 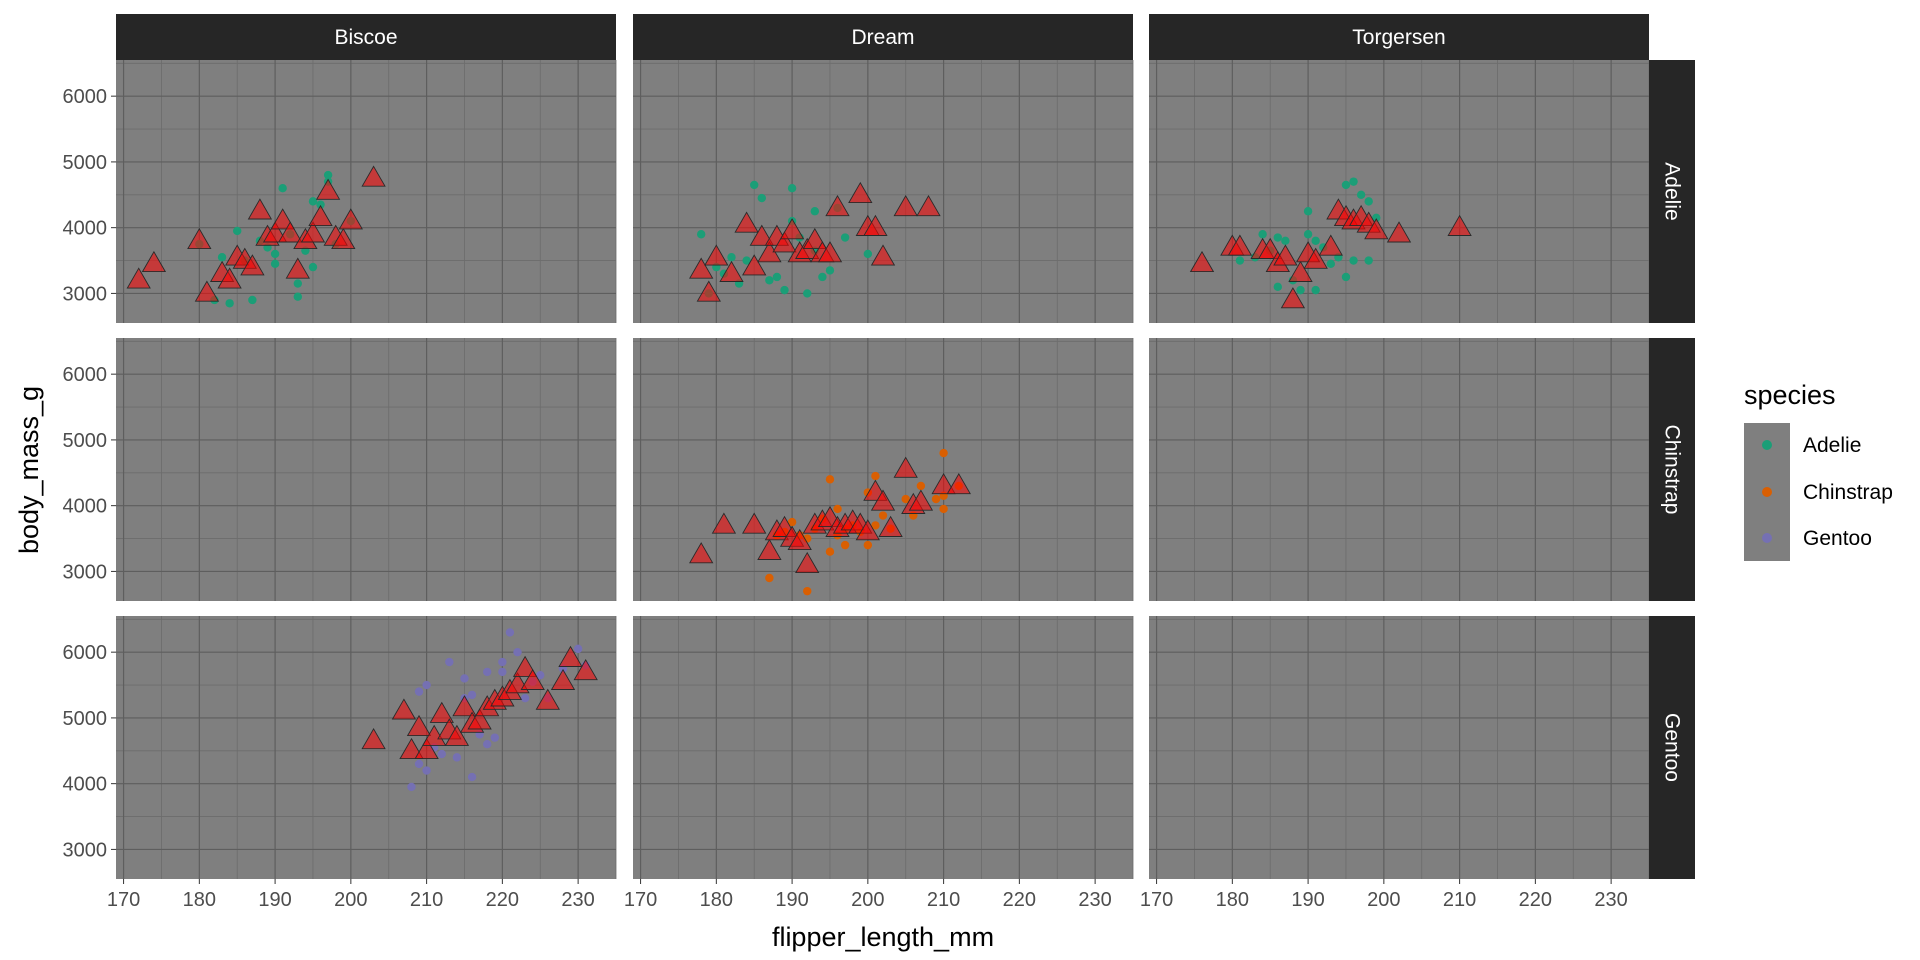 I want to click on legend-entry-adelie: Adelie, so click(x=1811, y=445).